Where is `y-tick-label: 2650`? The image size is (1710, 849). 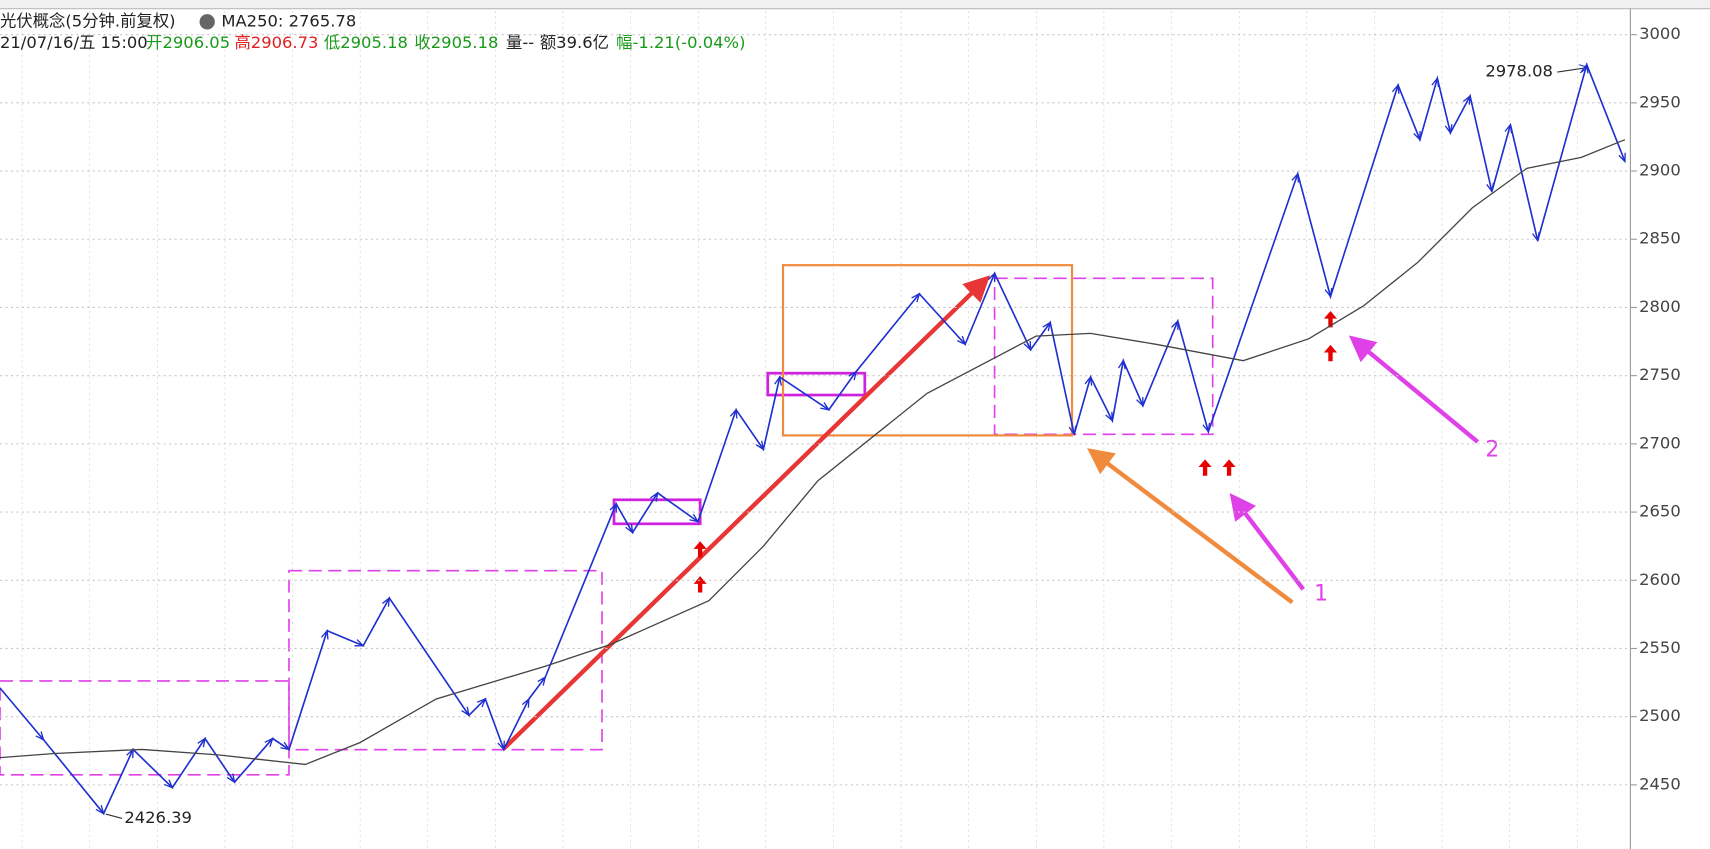 y-tick-label: 2650 is located at coordinates (1660, 511).